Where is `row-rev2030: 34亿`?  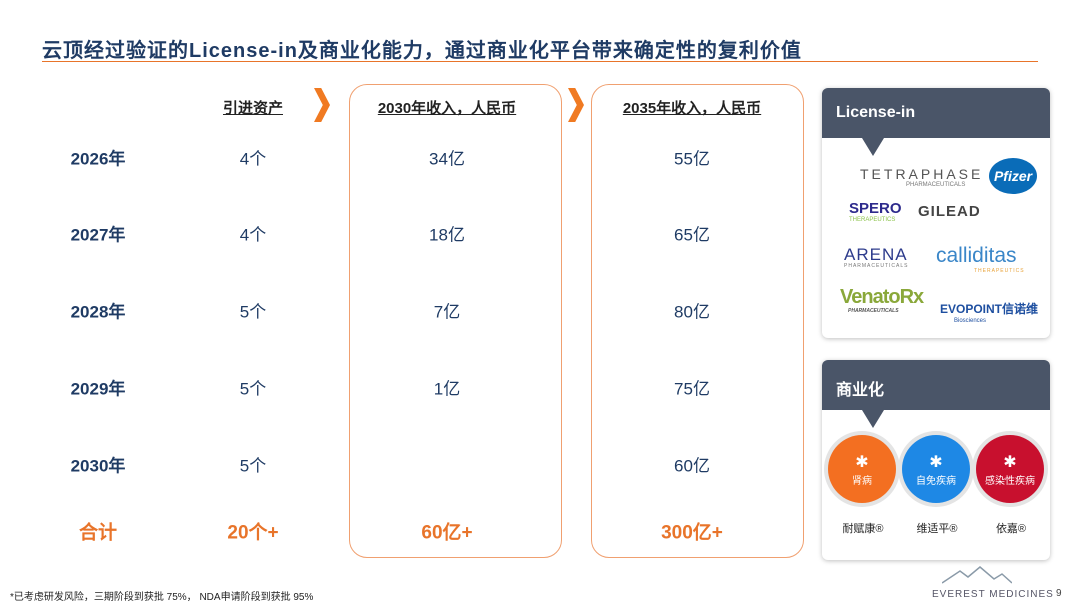 row-rev2030: 34亿 is located at coordinates (447, 159).